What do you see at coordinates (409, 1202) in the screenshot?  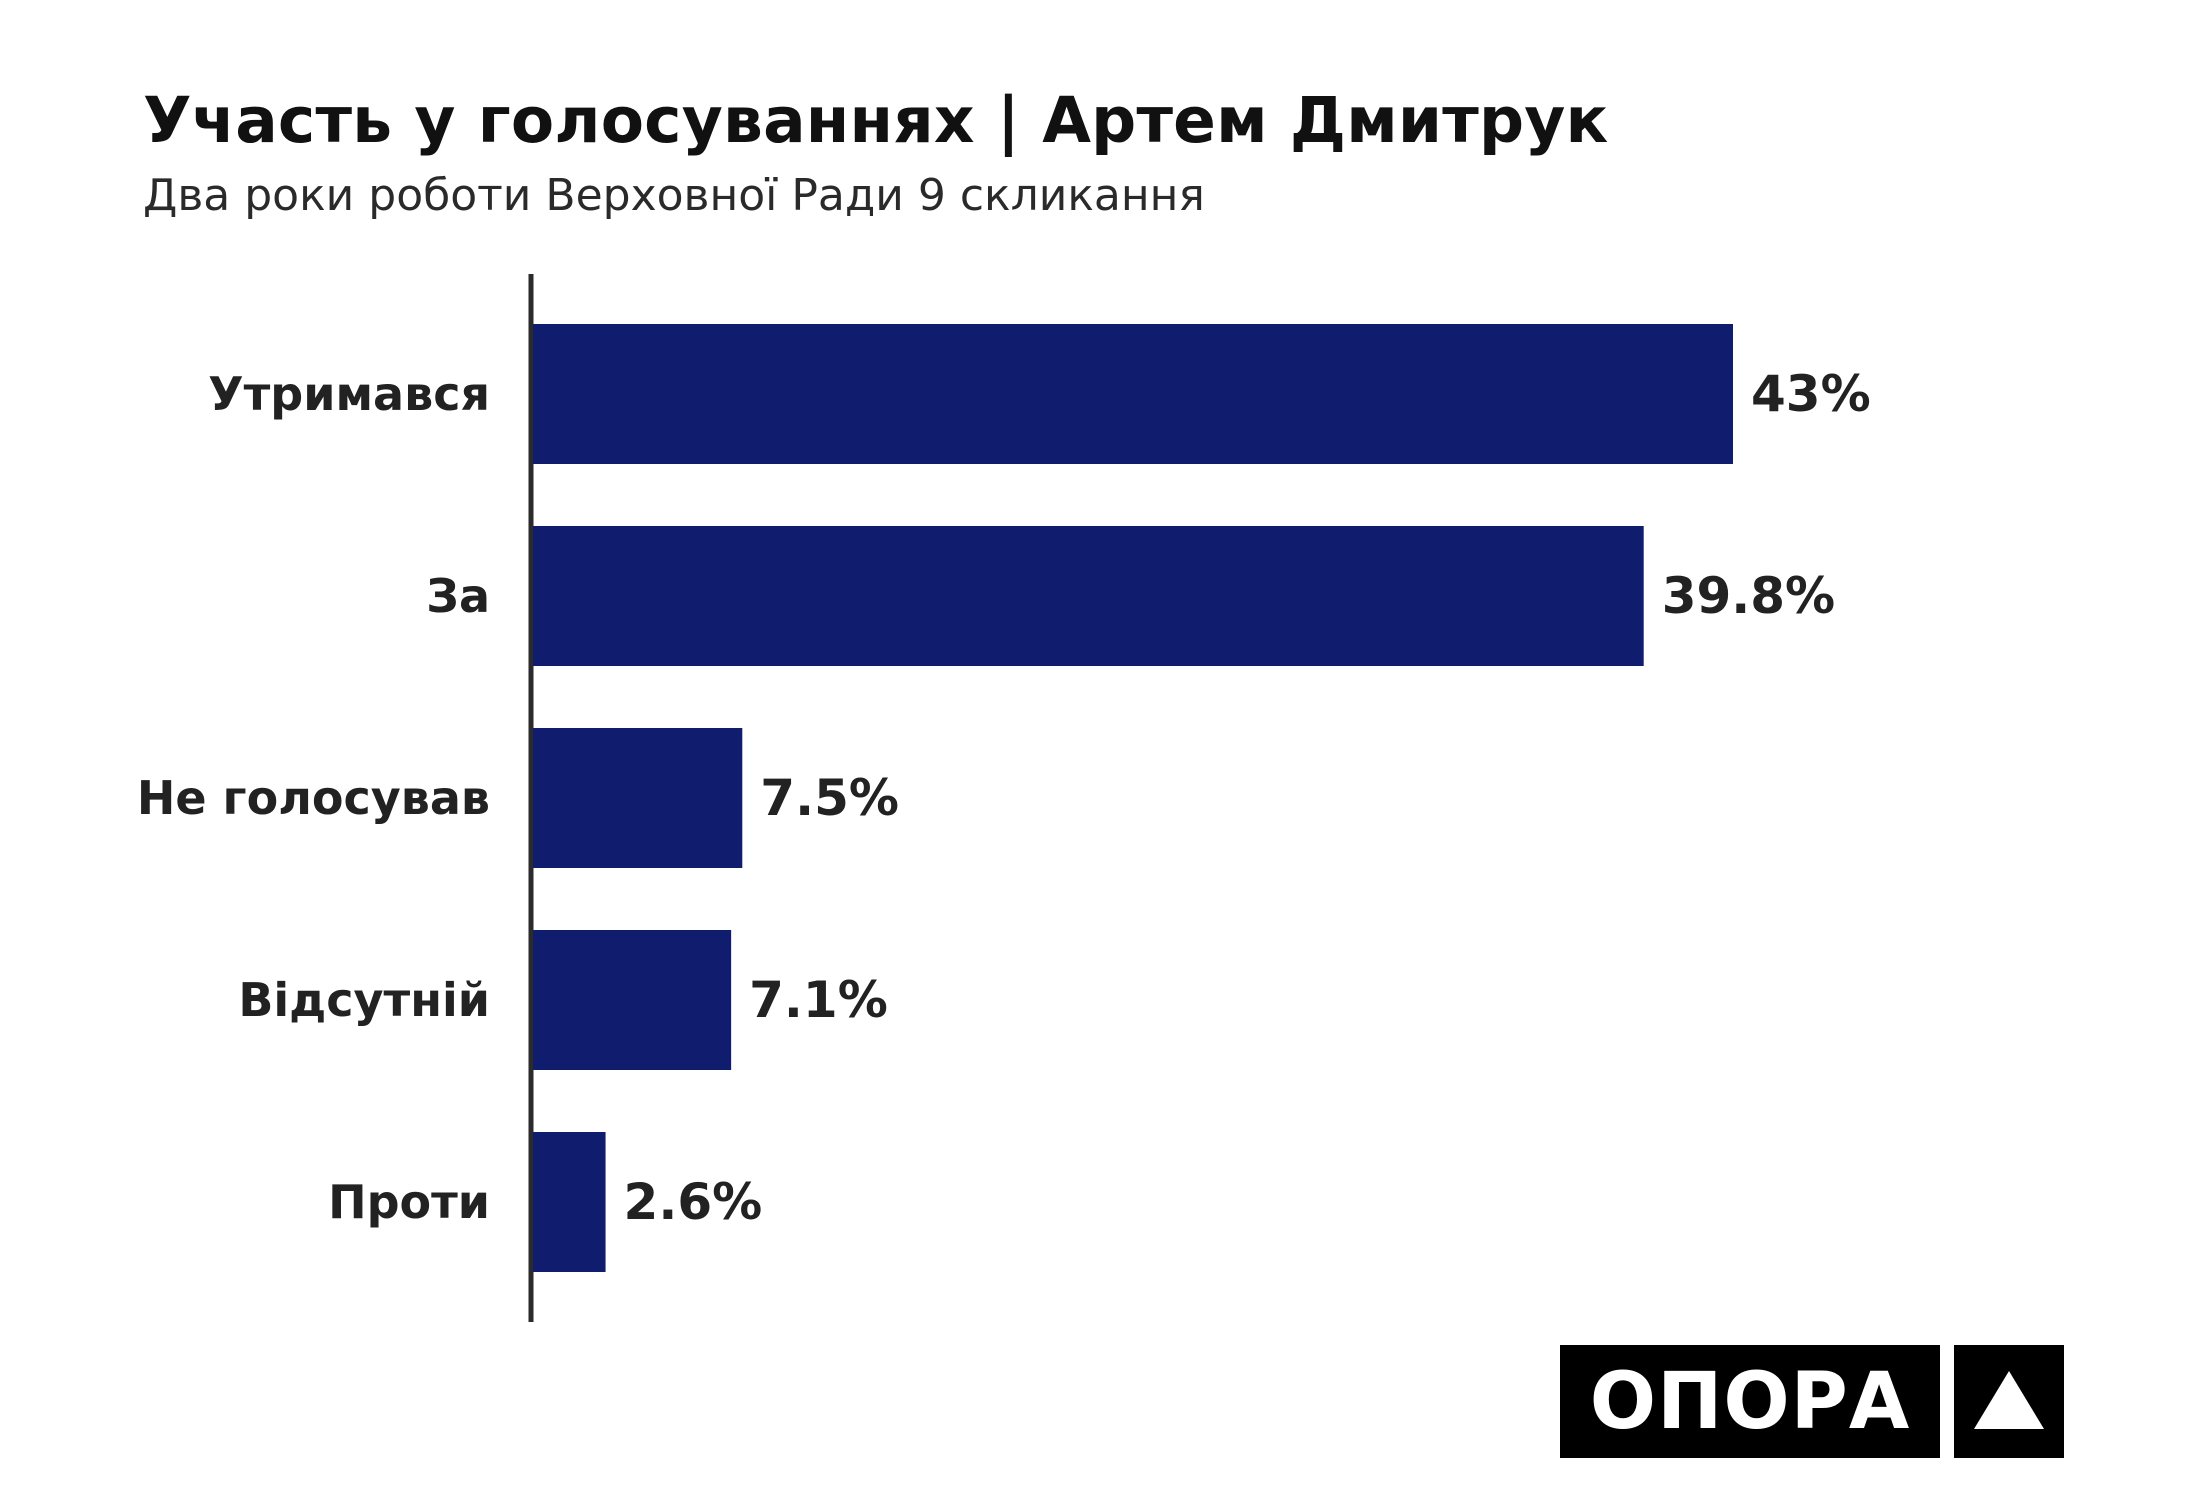 I see `category-label: Проти` at bounding box center [409, 1202].